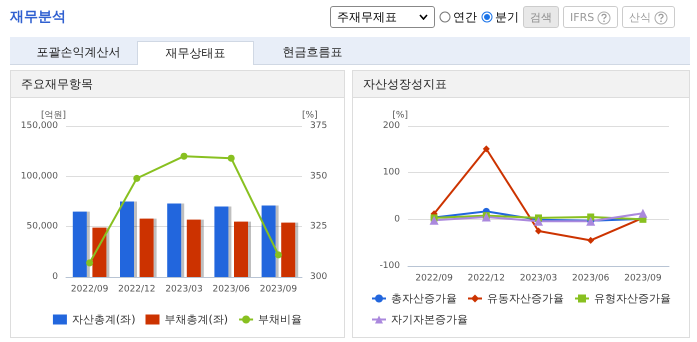 The height and width of the screenshot is (342, 697). What do you see at coordinates (390, 266) in the screenshot?
I see `y-tick-label: -100` at bounding box center [390, 266].